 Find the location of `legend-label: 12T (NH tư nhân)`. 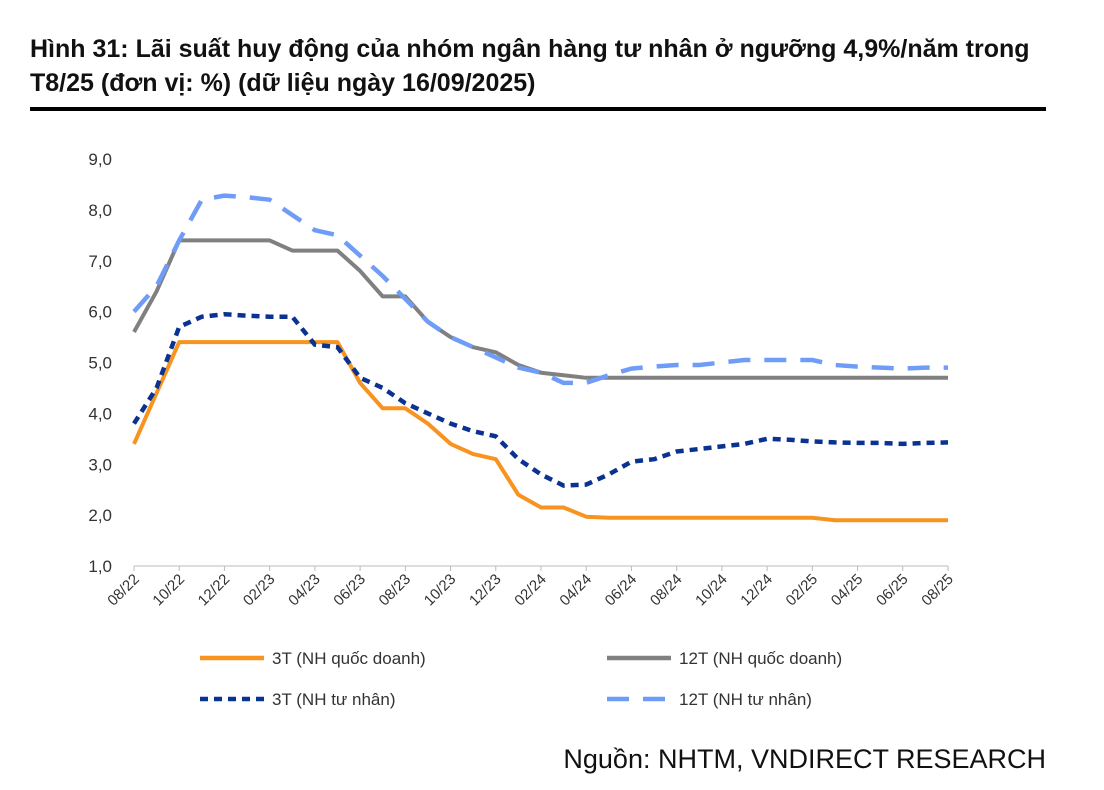

legend-label: 12T (NH tư nhân) is located at coordinates (745, 699).